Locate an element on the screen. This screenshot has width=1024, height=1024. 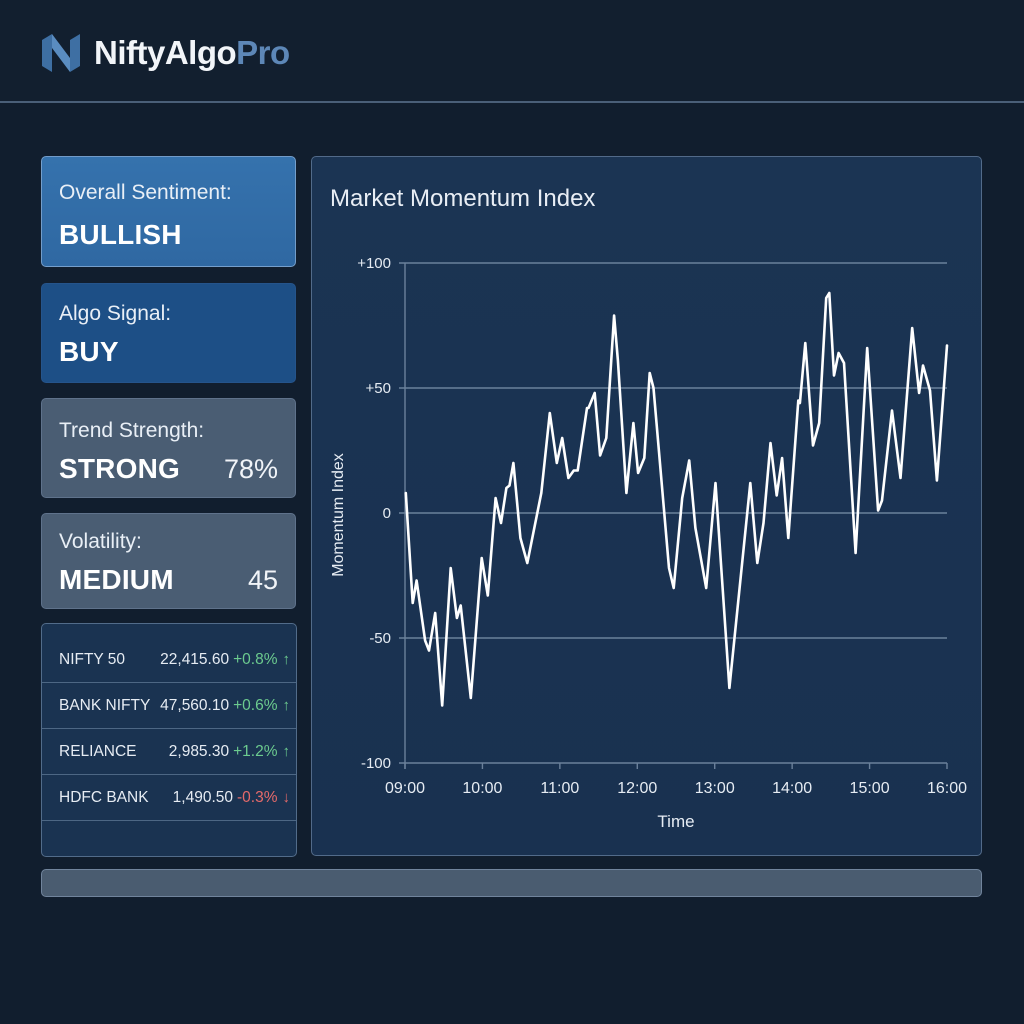
ticker-row: NIFTY 50 22,415.60 +0.8% ↑ is located at coordinates (169, 653).